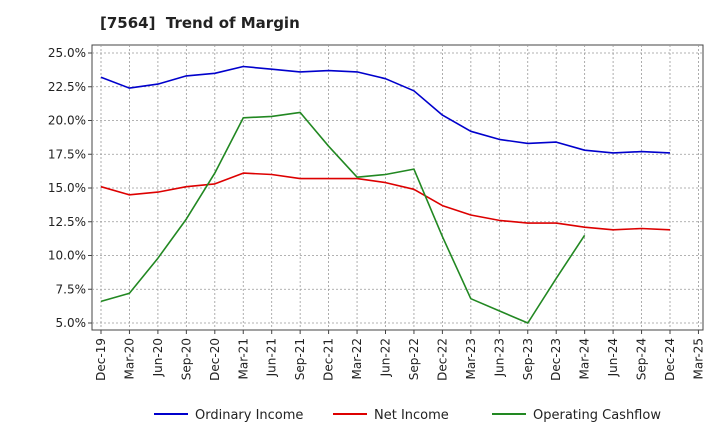 The width and height of the screenshot is (720, 440). I want to click on series-line-net-income, so click(385, 201).